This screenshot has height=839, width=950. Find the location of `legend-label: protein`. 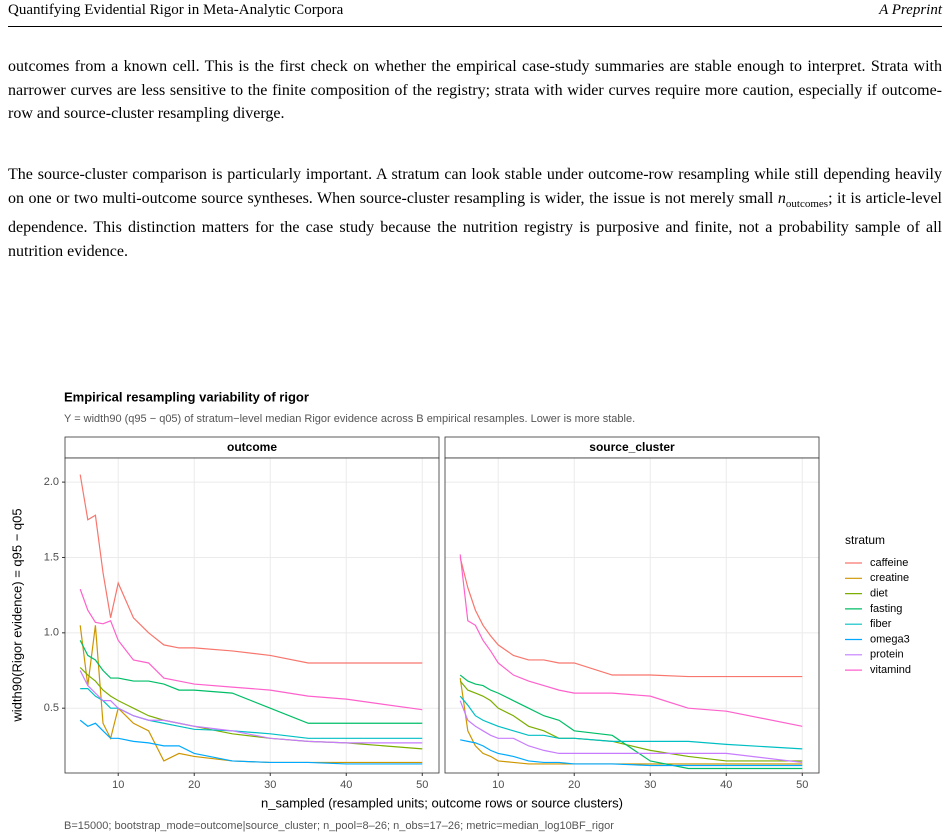

legend-label: protein is located at coordinates (887, 655).